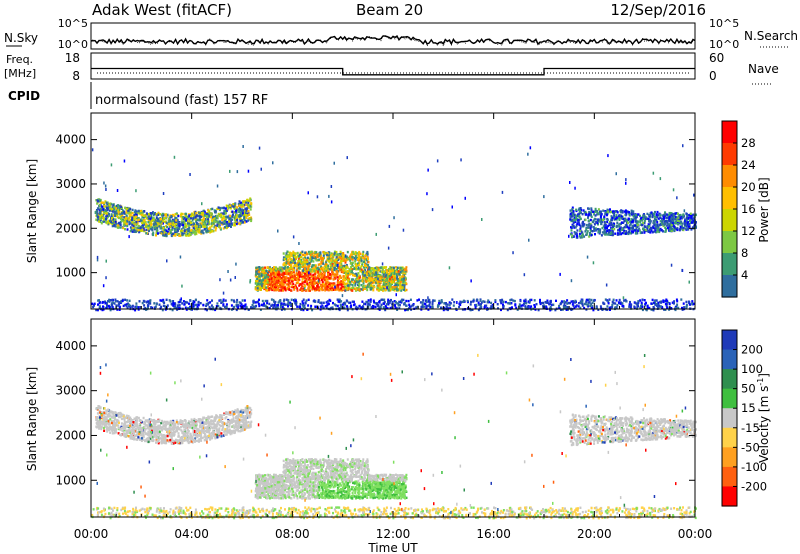 The image size is (800, 554). Describe the element at coordinates (393, 66) in the screenshot. I see `frequency-panel-frame` at that location.